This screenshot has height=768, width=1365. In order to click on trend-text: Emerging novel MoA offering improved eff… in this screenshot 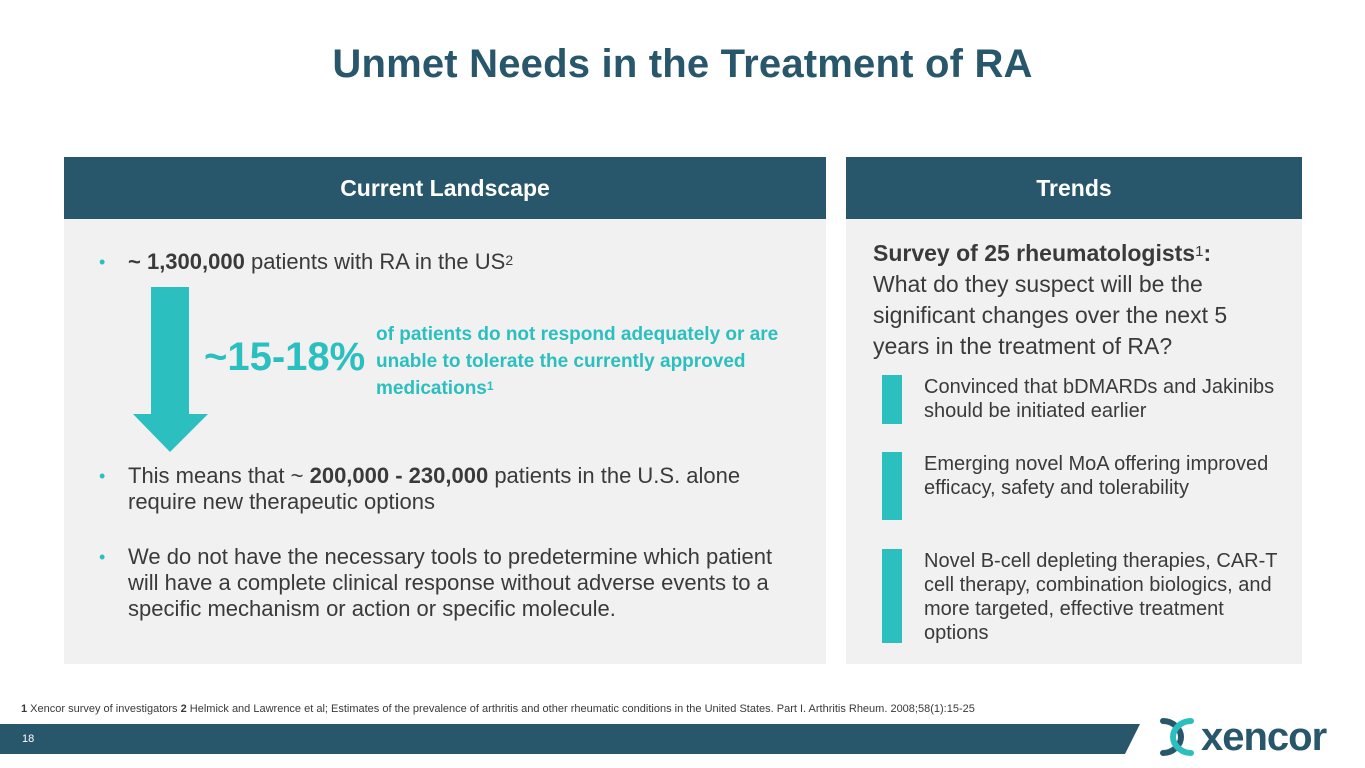, I will do `click(1096, 476)`.